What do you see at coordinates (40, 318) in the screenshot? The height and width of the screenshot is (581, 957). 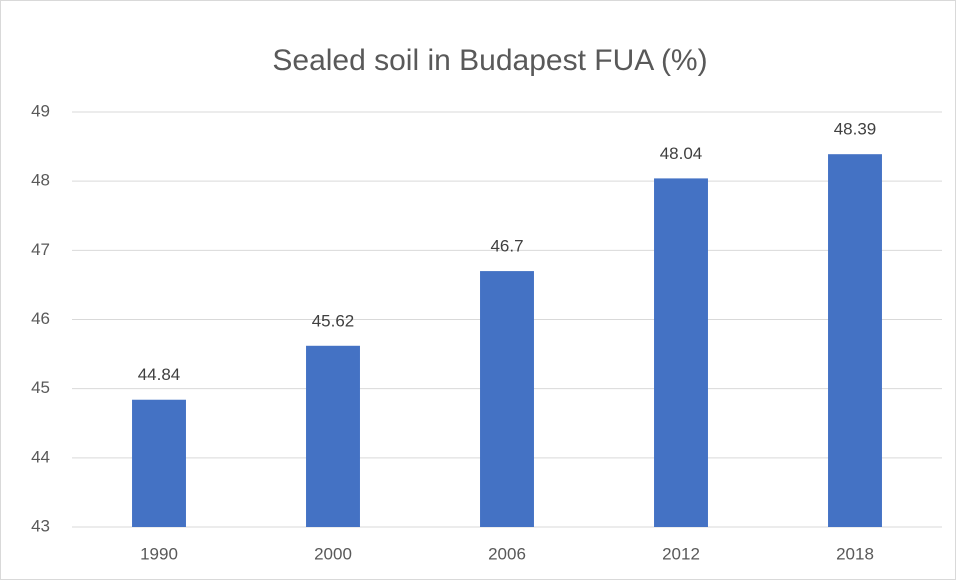 I see `y-tick-label: 46` at bounding box center [40, 318].